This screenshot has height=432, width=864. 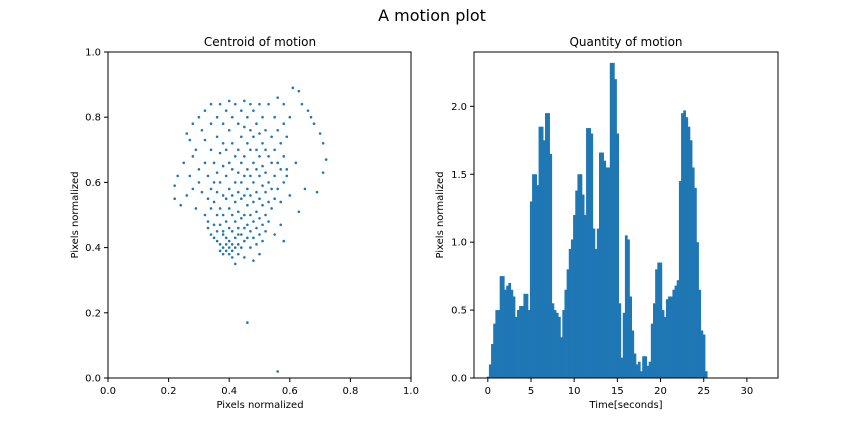 What do you see at coordinates (169, 391) in the screenshot?
I see `x-tick-label: 0.2` at bounding box center [169, 391].